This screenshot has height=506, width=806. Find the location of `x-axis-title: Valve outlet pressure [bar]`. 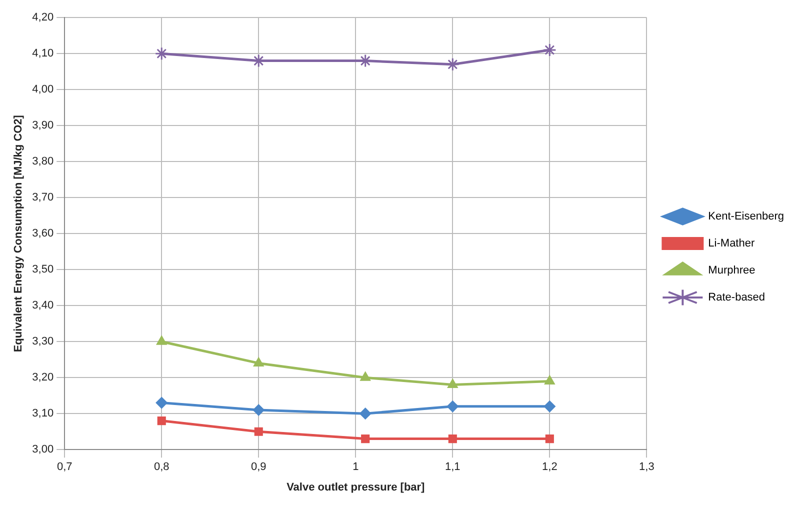

x-axis-title: Valve outlet pressure [bar] is located at coordinates (356, 487).